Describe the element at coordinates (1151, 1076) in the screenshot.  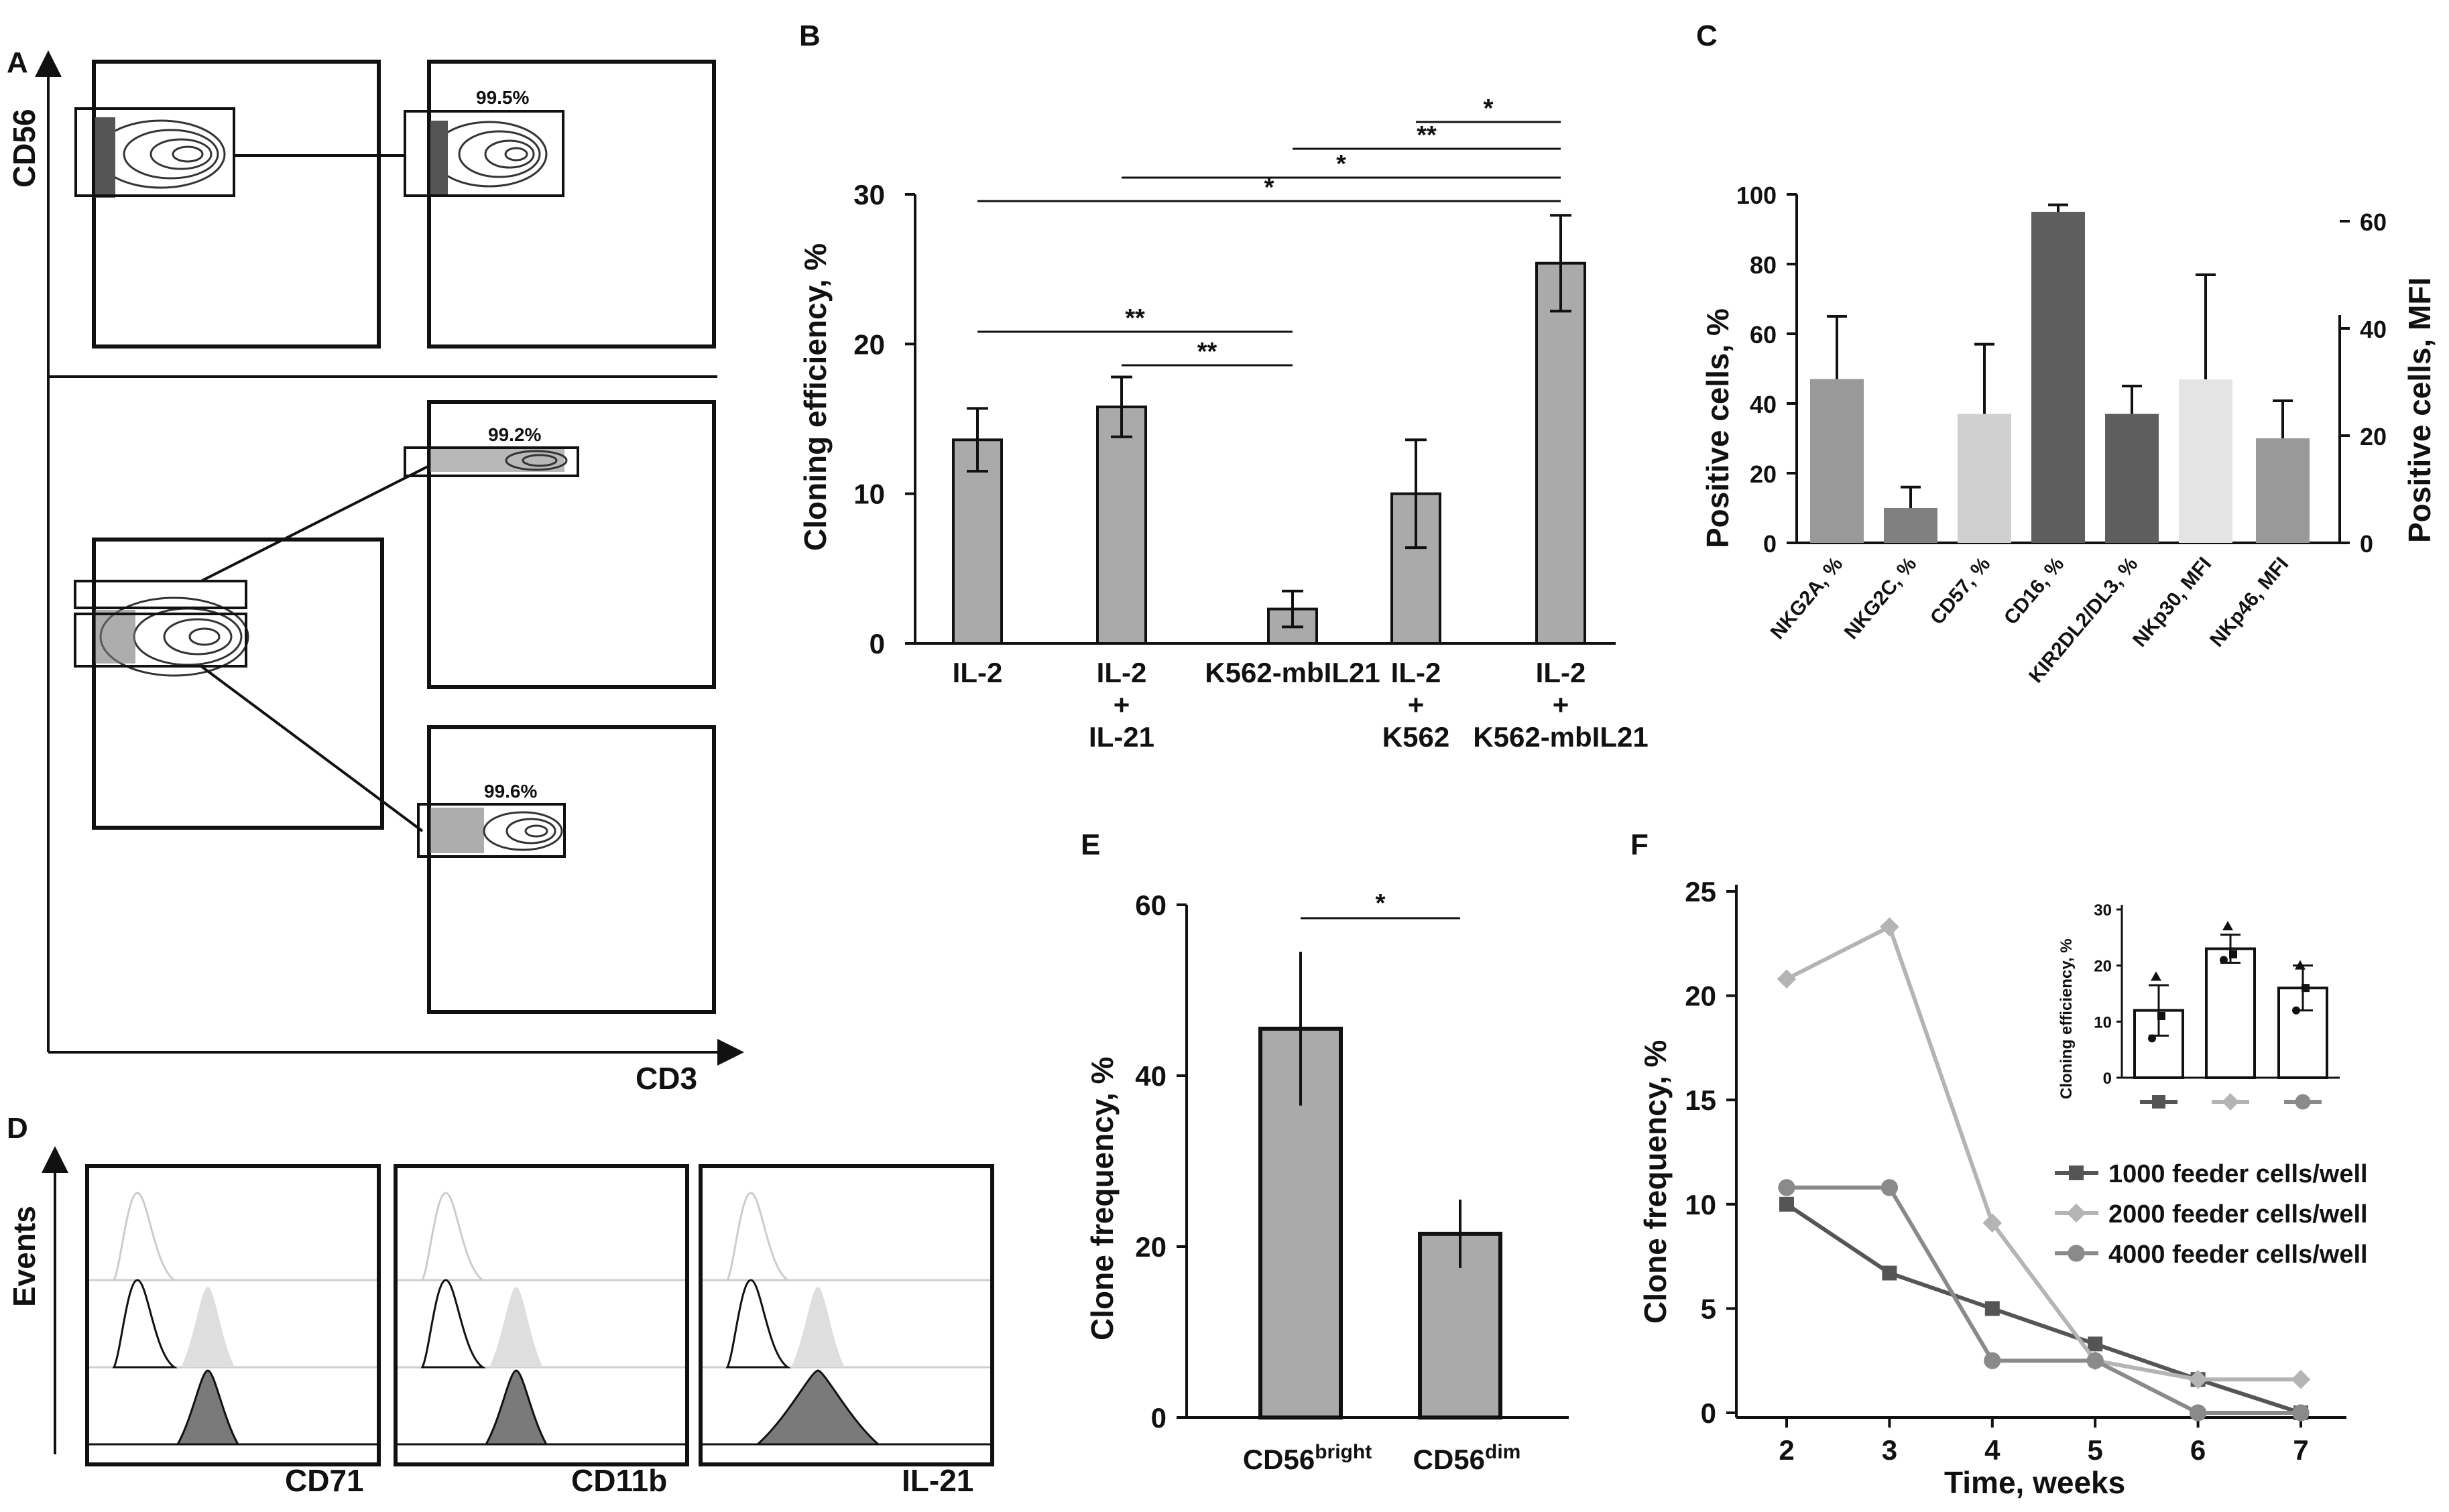
I see `e-ytick-label-2: 40` at that location.